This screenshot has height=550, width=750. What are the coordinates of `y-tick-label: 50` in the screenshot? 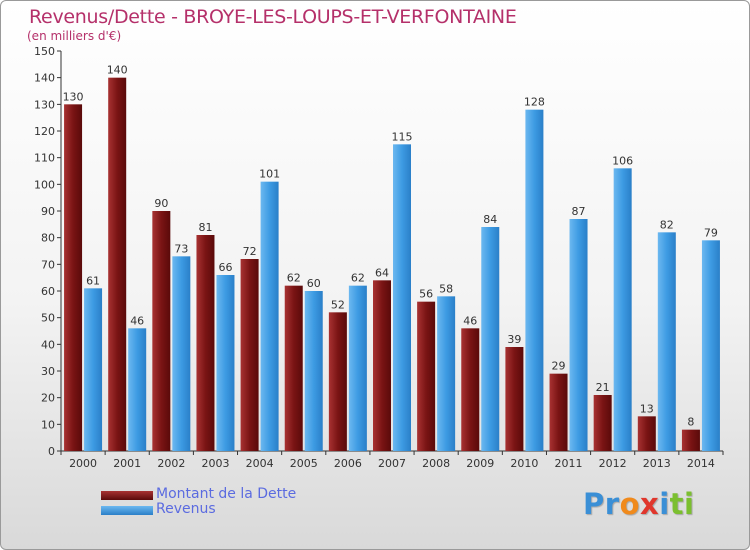 It's located at (48, 318).